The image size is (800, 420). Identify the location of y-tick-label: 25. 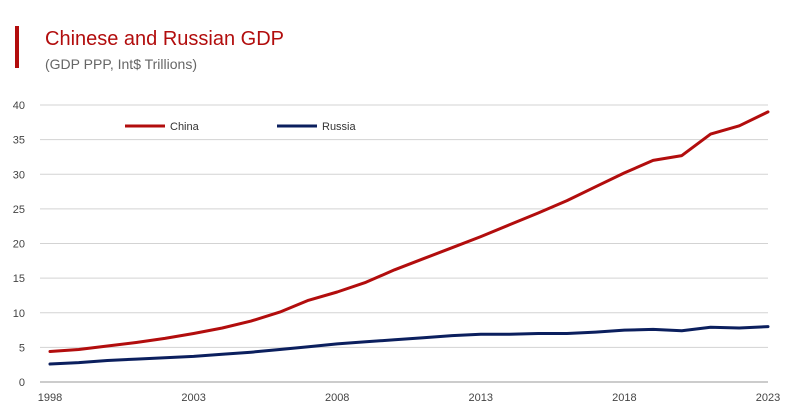
(19, 210).